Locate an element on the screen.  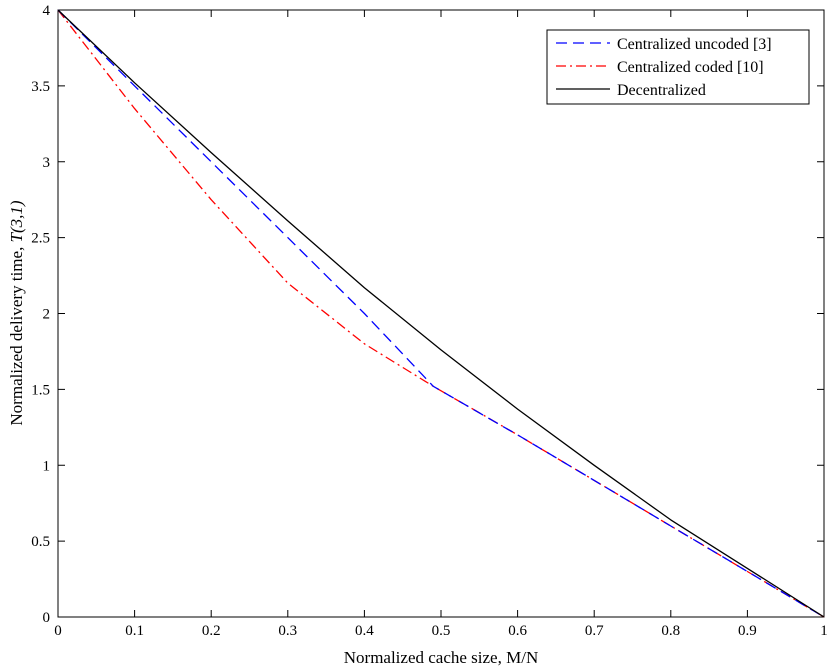
legend-label-centralized-uncoded: Centralized uncoded [3] is located at coordinates (694, 44).